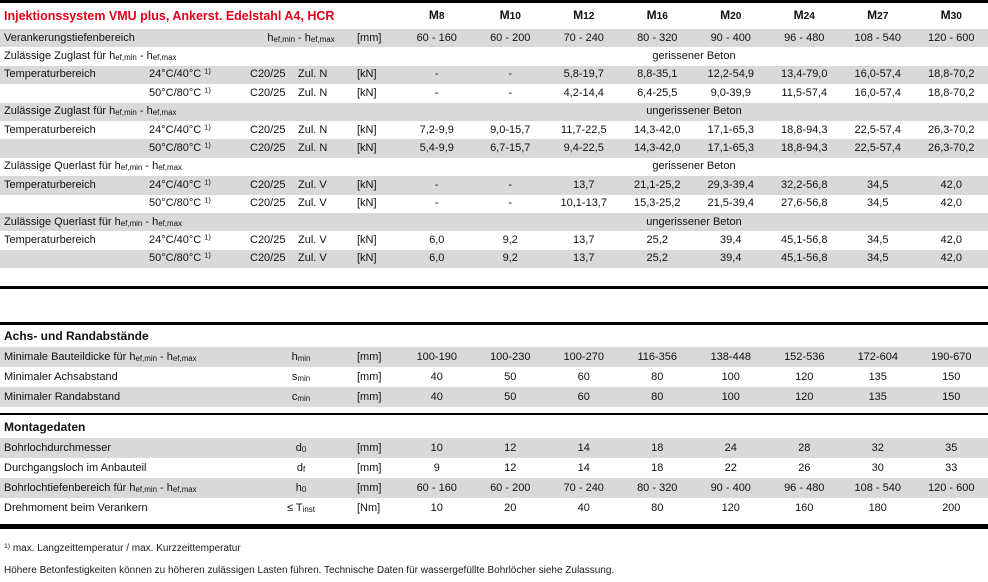  What do you see at coordinates (730, 129) in the screenshot?
I see `value-cell: 17,1-65,3` at bounding box center [730, 129].